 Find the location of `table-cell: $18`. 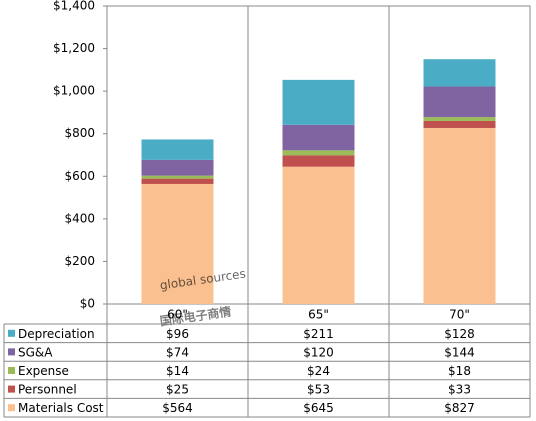

table-cell: $18 is located at coordinates (459, 371).